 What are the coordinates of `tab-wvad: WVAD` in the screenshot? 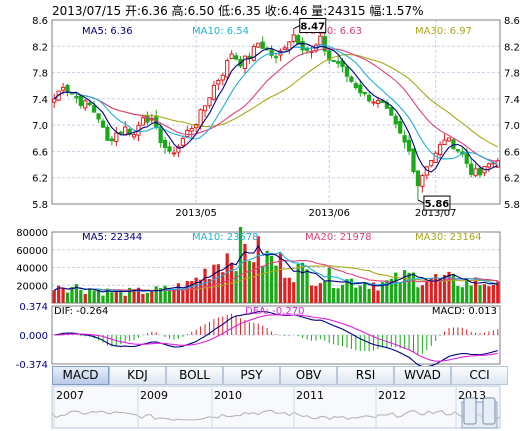 It's located at (422, 375).